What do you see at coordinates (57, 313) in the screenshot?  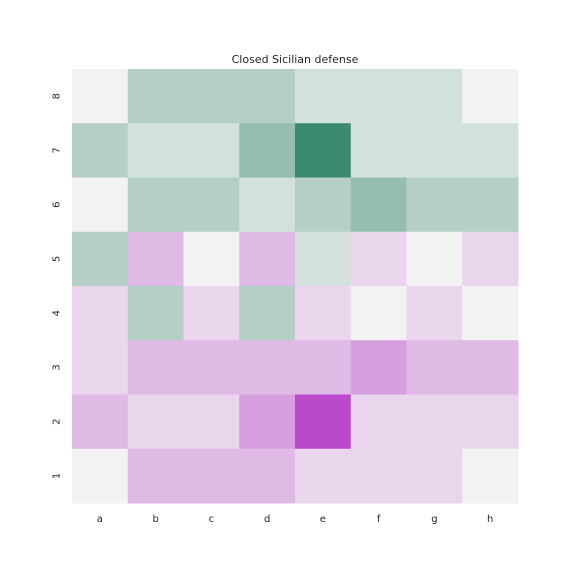 I see `y-tick-label-4: 4` at bounding box center [57, 313].